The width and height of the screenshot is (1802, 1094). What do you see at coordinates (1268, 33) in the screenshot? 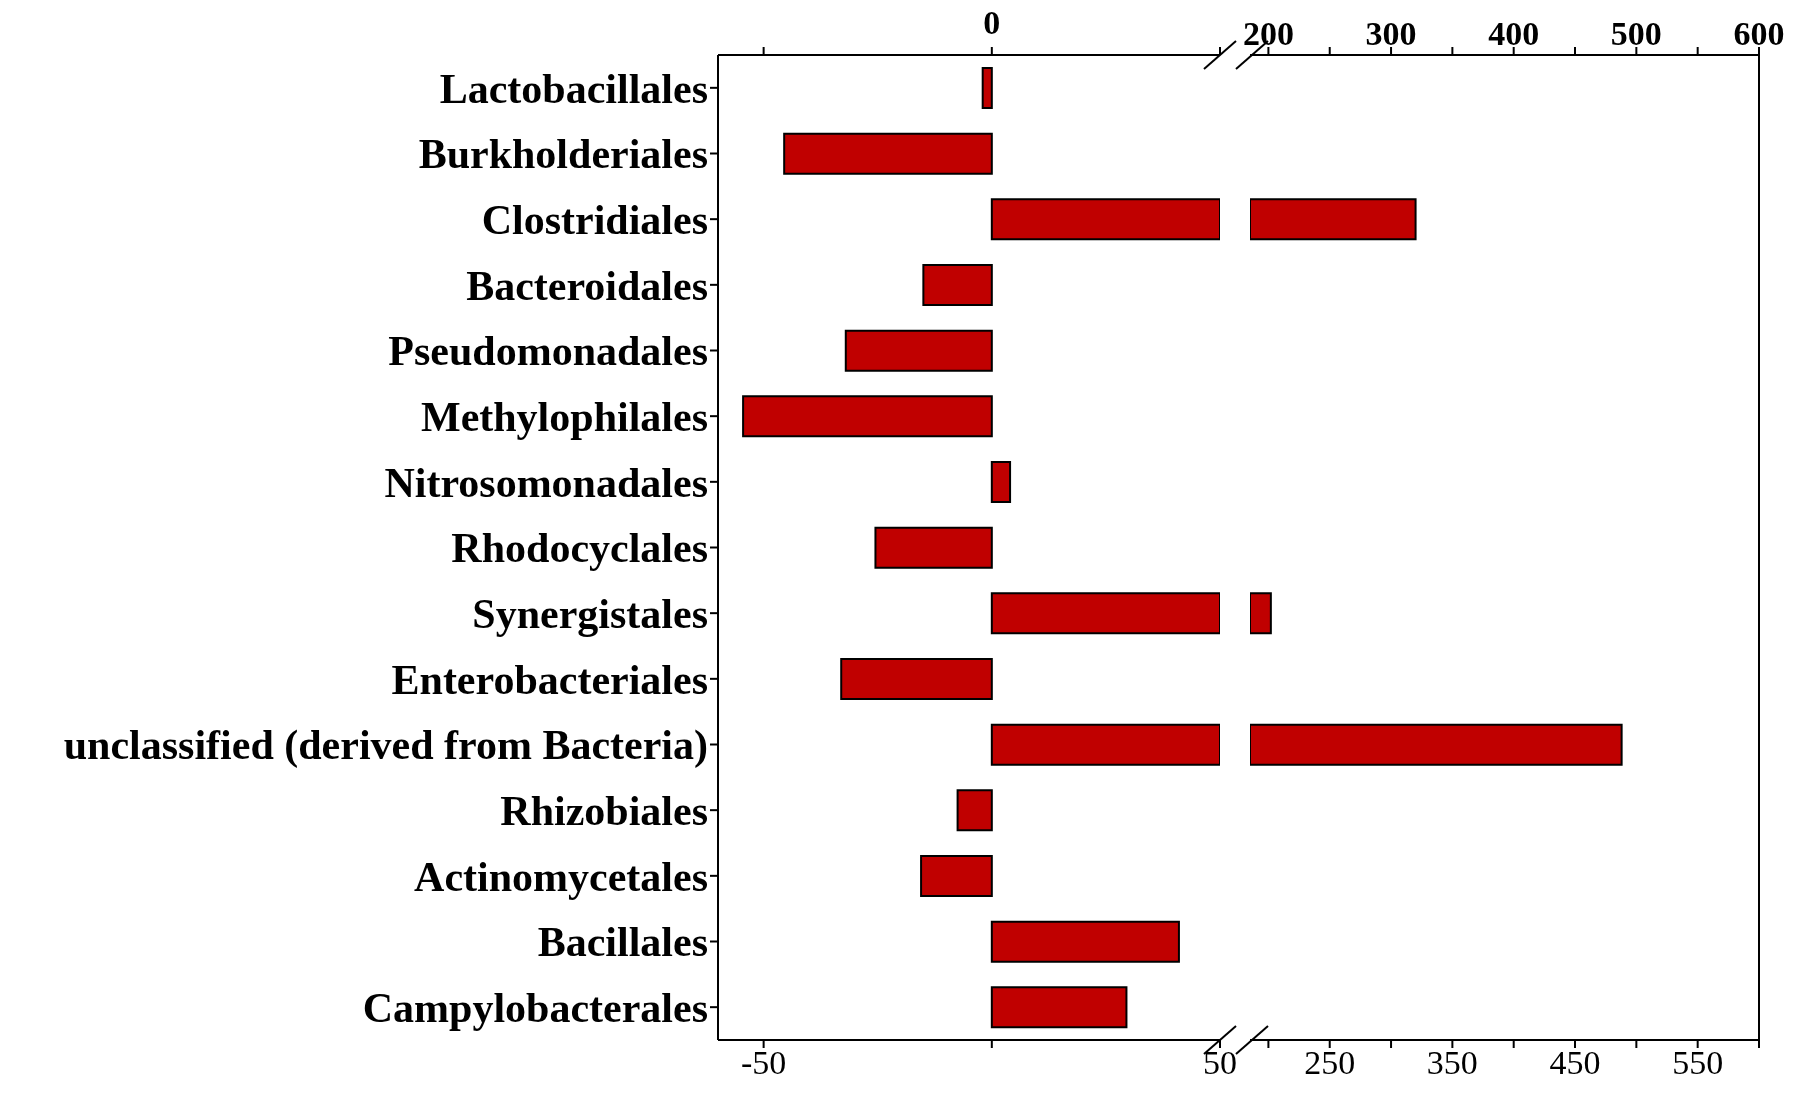
I see `x2-tick-label: 200` at bounding box center [1268, 33].